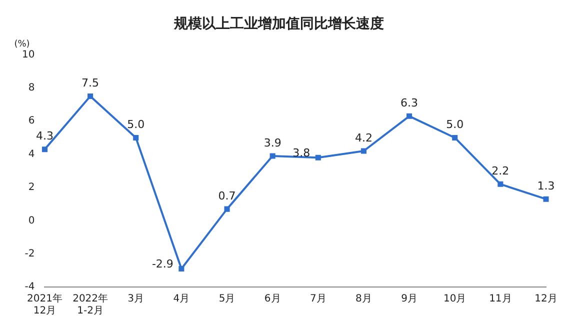  What do you see at coordinates (31, 188) in the screenshot?
I see `y-tick-label: 2` at bounding box center [31, 188].